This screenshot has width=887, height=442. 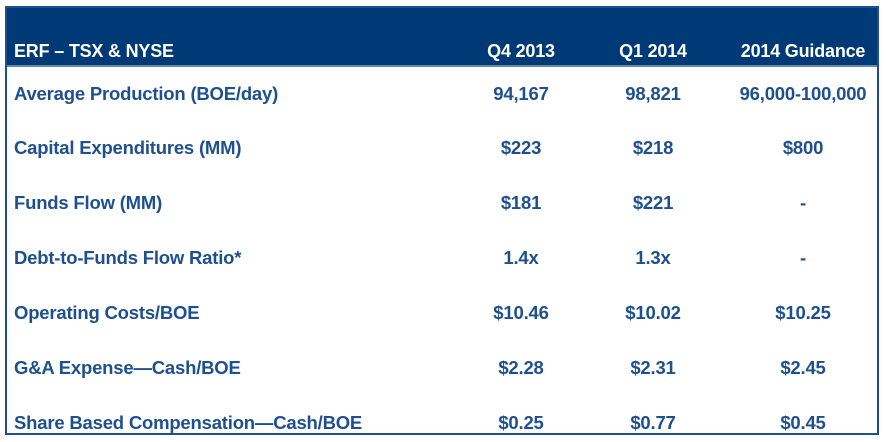 I want to click on cell-q4: $181, so click(x=521, y=202).